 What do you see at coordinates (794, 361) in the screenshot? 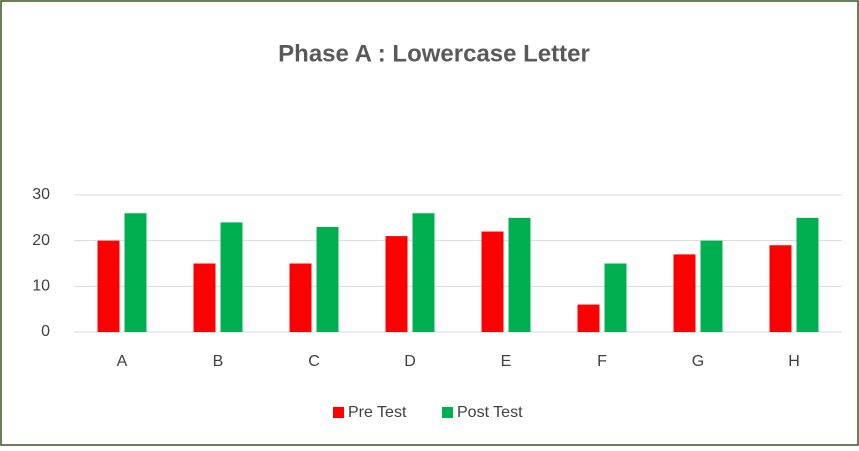
I see `x-tick-label: H` at bounding box center [794, 361].